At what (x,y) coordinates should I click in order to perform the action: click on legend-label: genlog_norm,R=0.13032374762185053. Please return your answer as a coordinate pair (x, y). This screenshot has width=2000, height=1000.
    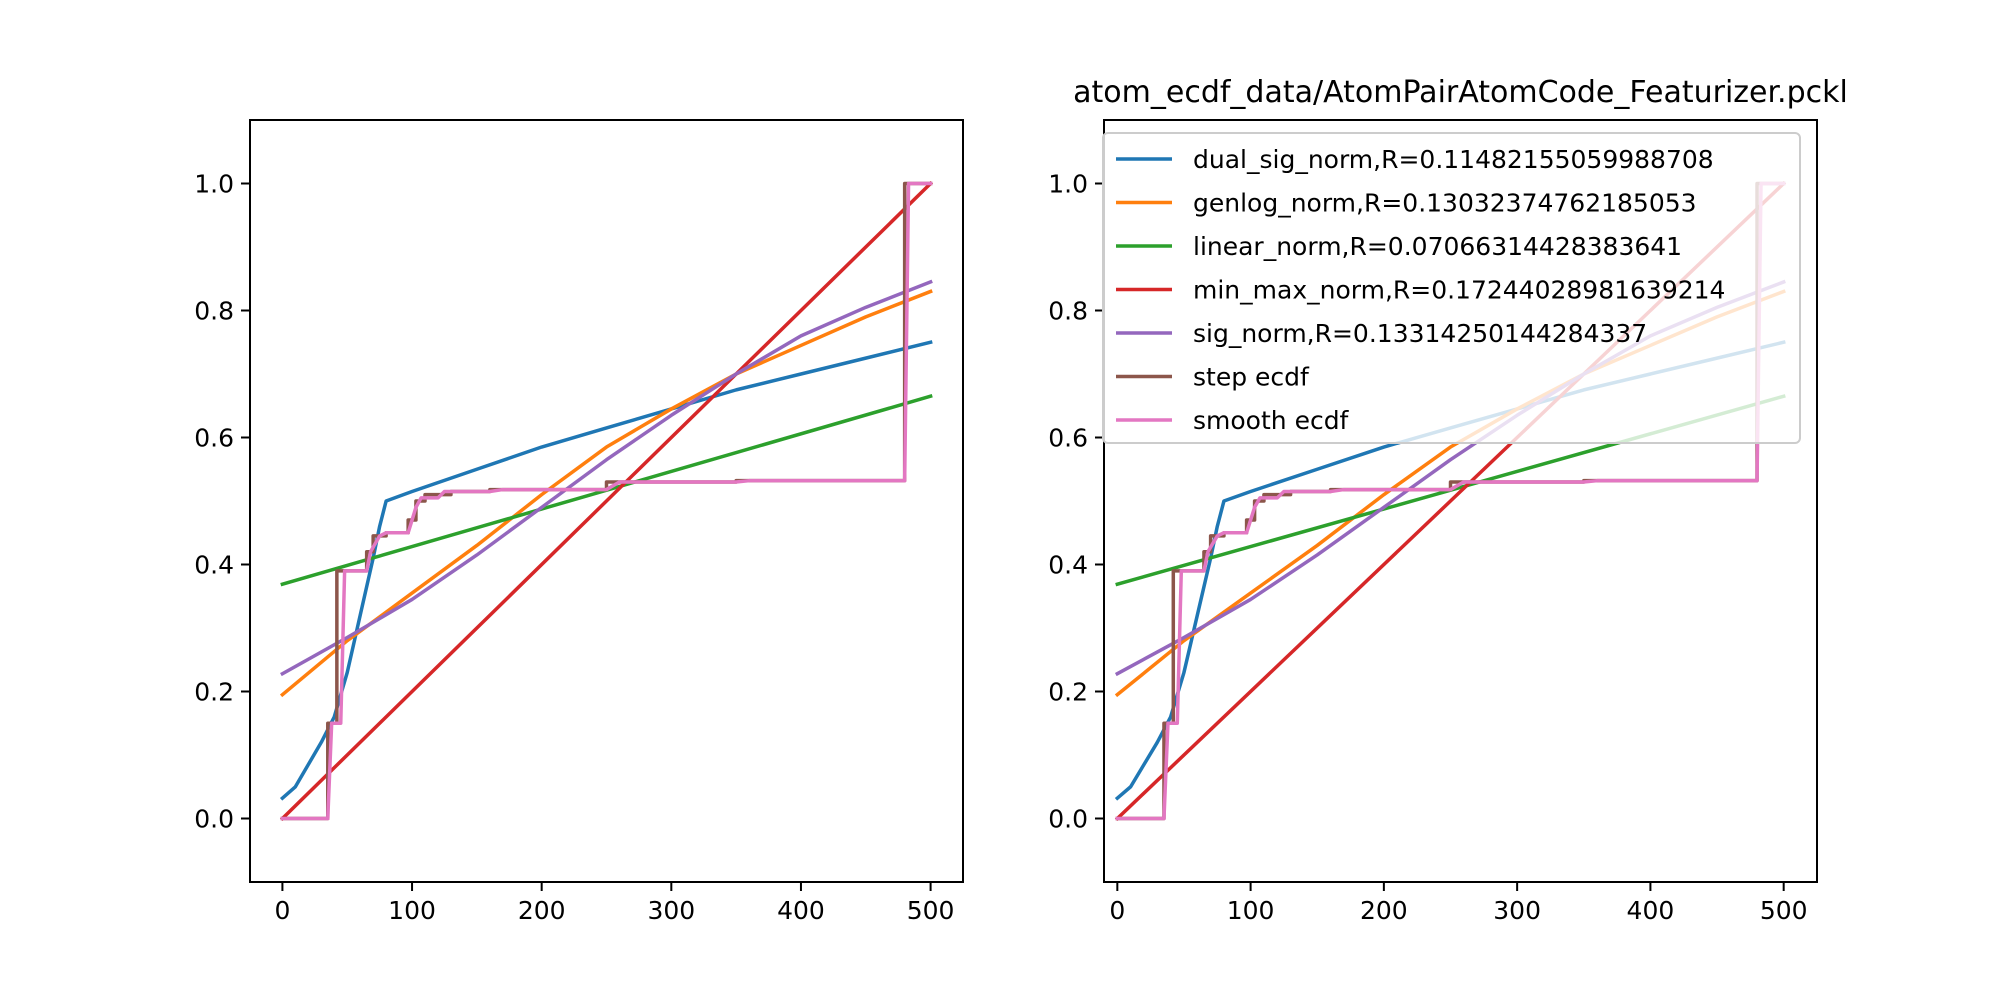
    Looking at the image, I should click on (1445, 203).